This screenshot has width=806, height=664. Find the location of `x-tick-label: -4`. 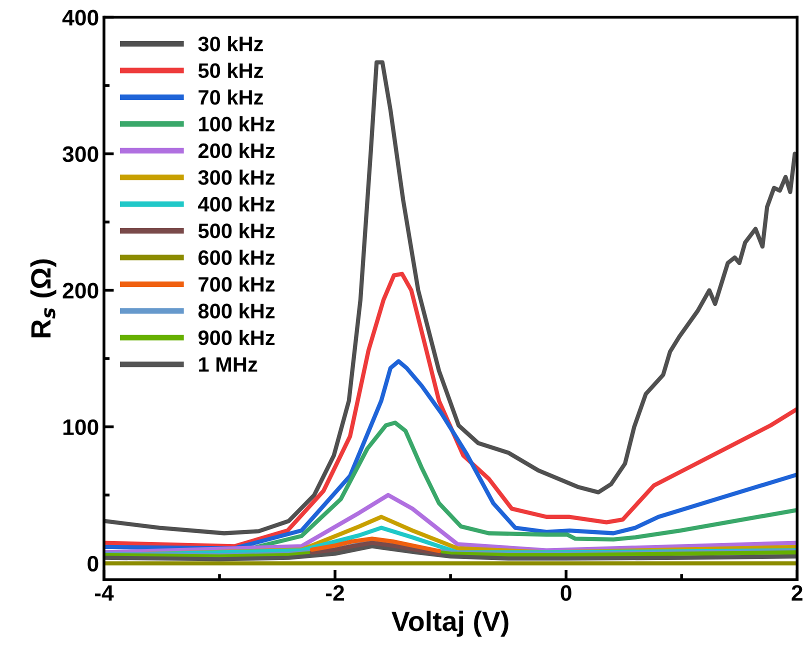

x-tick-label: -4 is located at coordinates (104, 593).